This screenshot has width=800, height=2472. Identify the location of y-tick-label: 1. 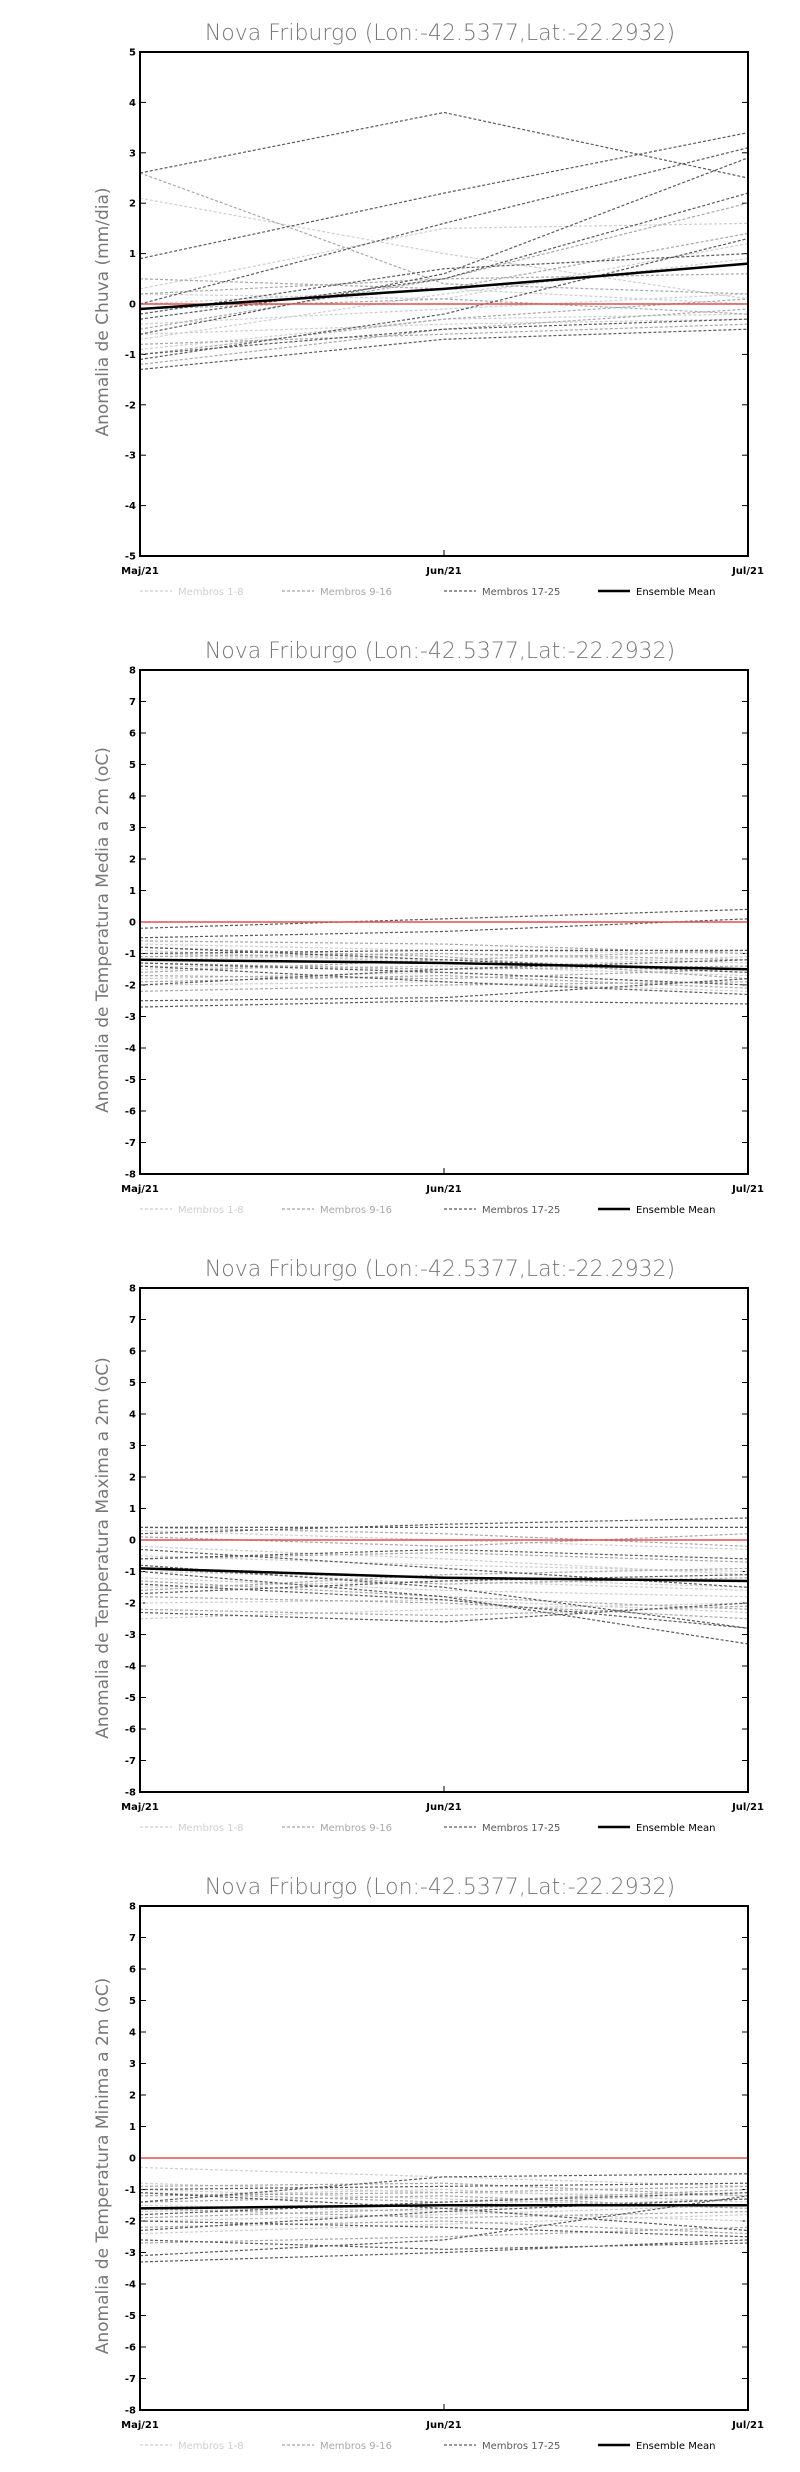
(132, 1509).